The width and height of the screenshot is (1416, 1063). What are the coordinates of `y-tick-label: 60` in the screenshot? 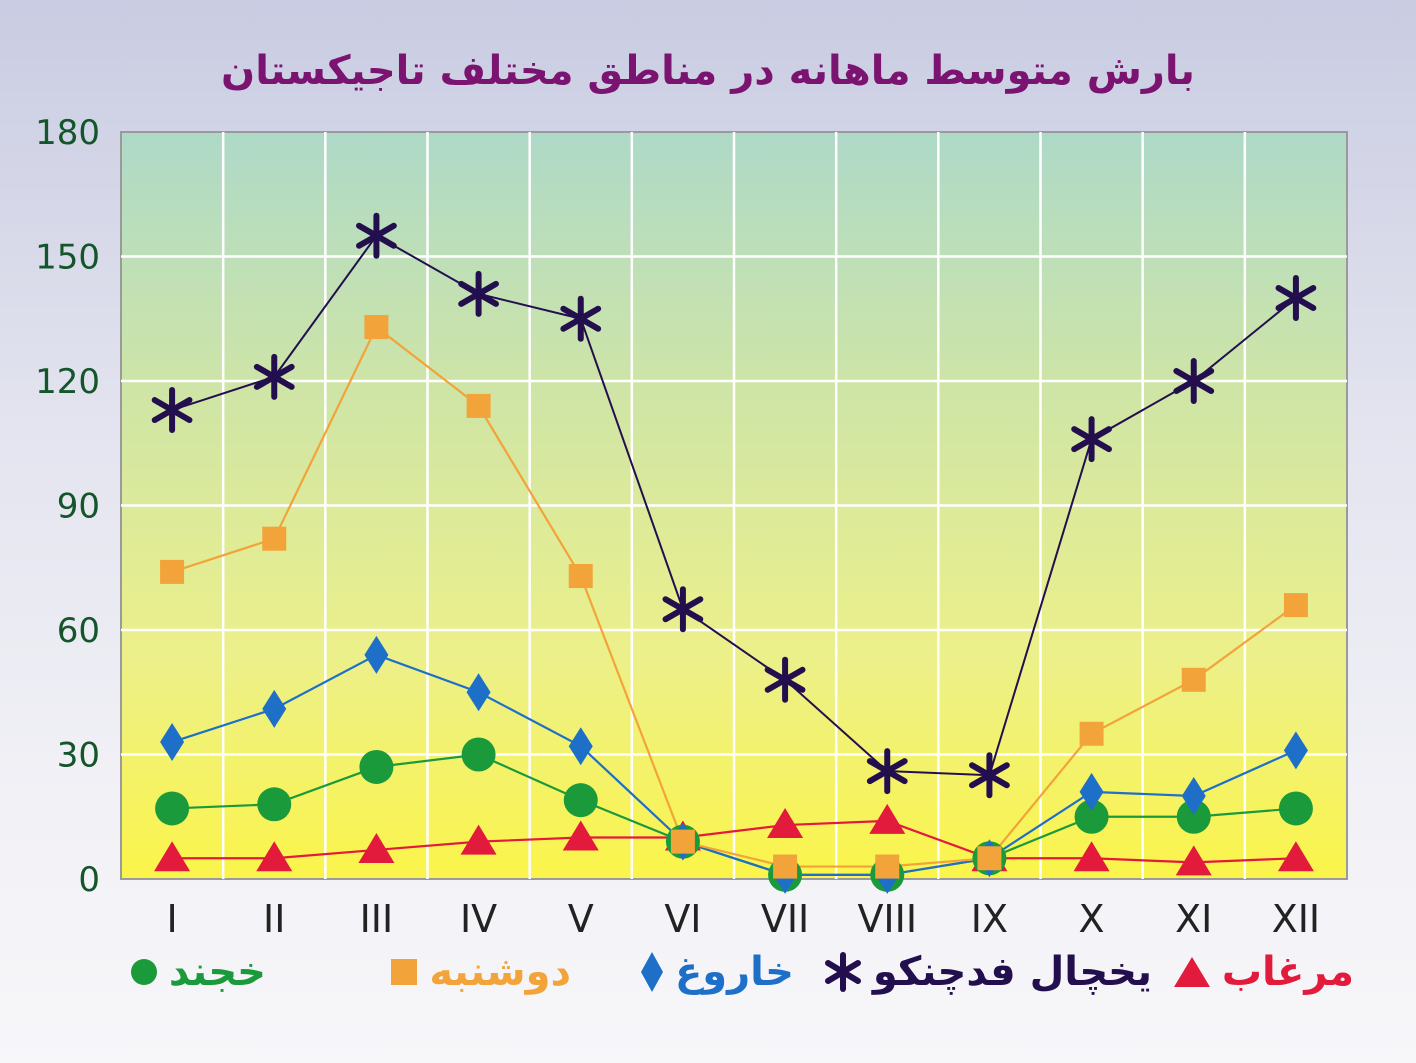 It's located at (78, 631).